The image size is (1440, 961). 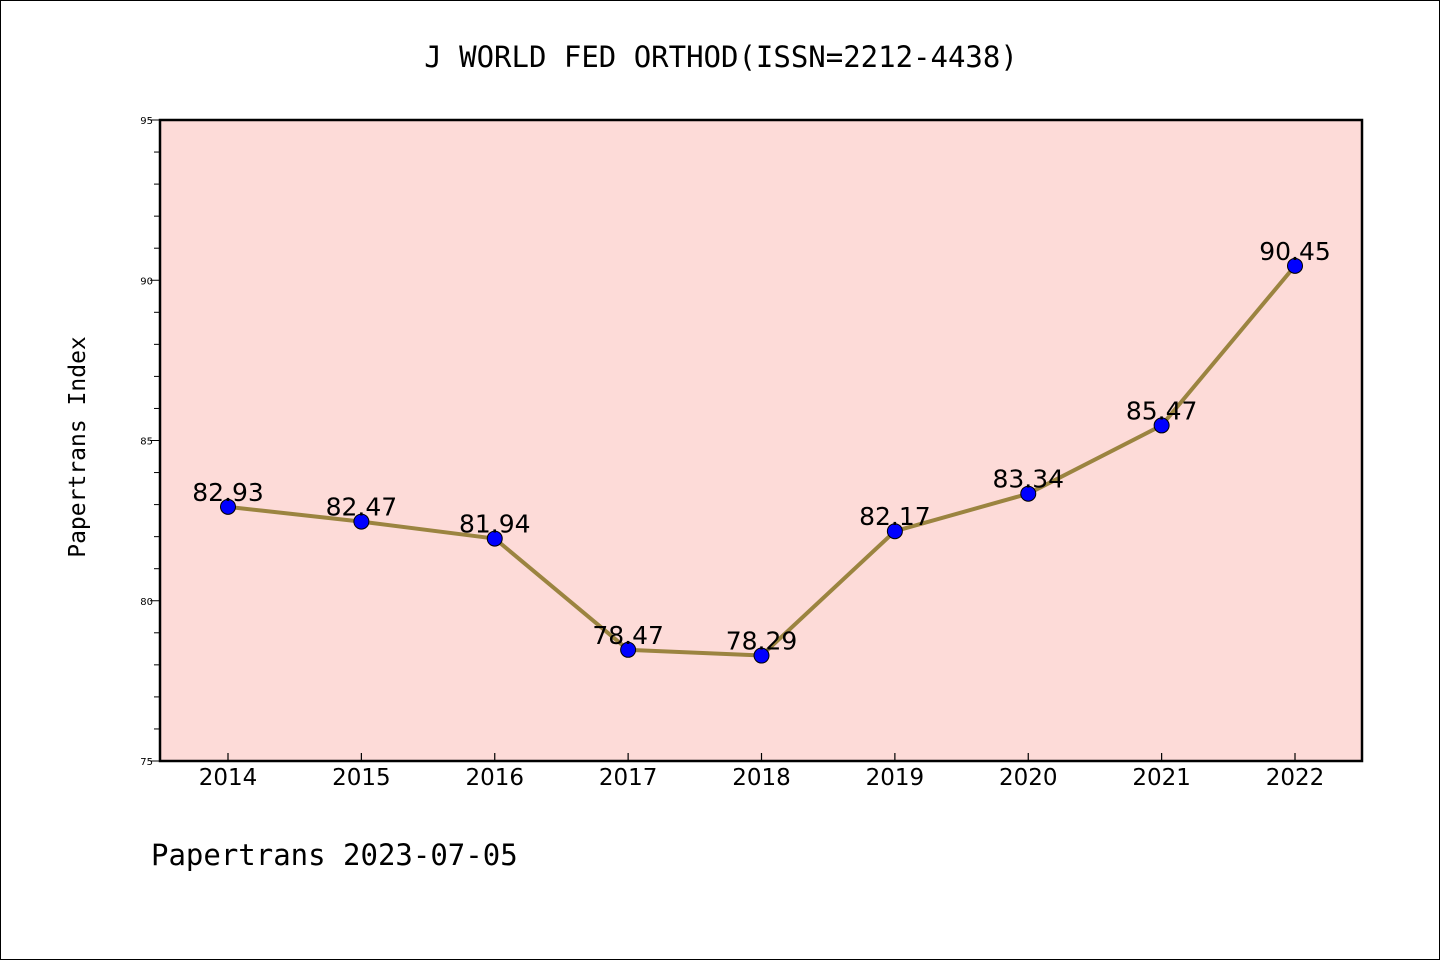 What do you see at coordinates (1161, 778) in the screenshot?
I see `x-tick-label: 2021` at bounding box center [1161, 778].